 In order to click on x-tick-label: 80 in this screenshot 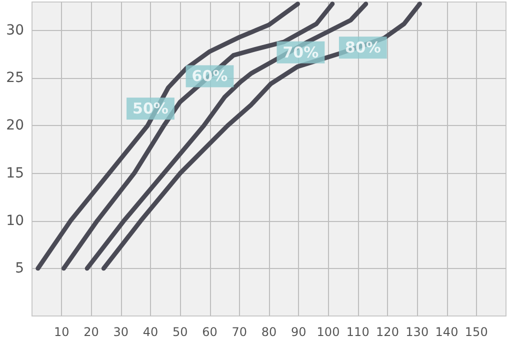, I will do `click(269, 332)`.